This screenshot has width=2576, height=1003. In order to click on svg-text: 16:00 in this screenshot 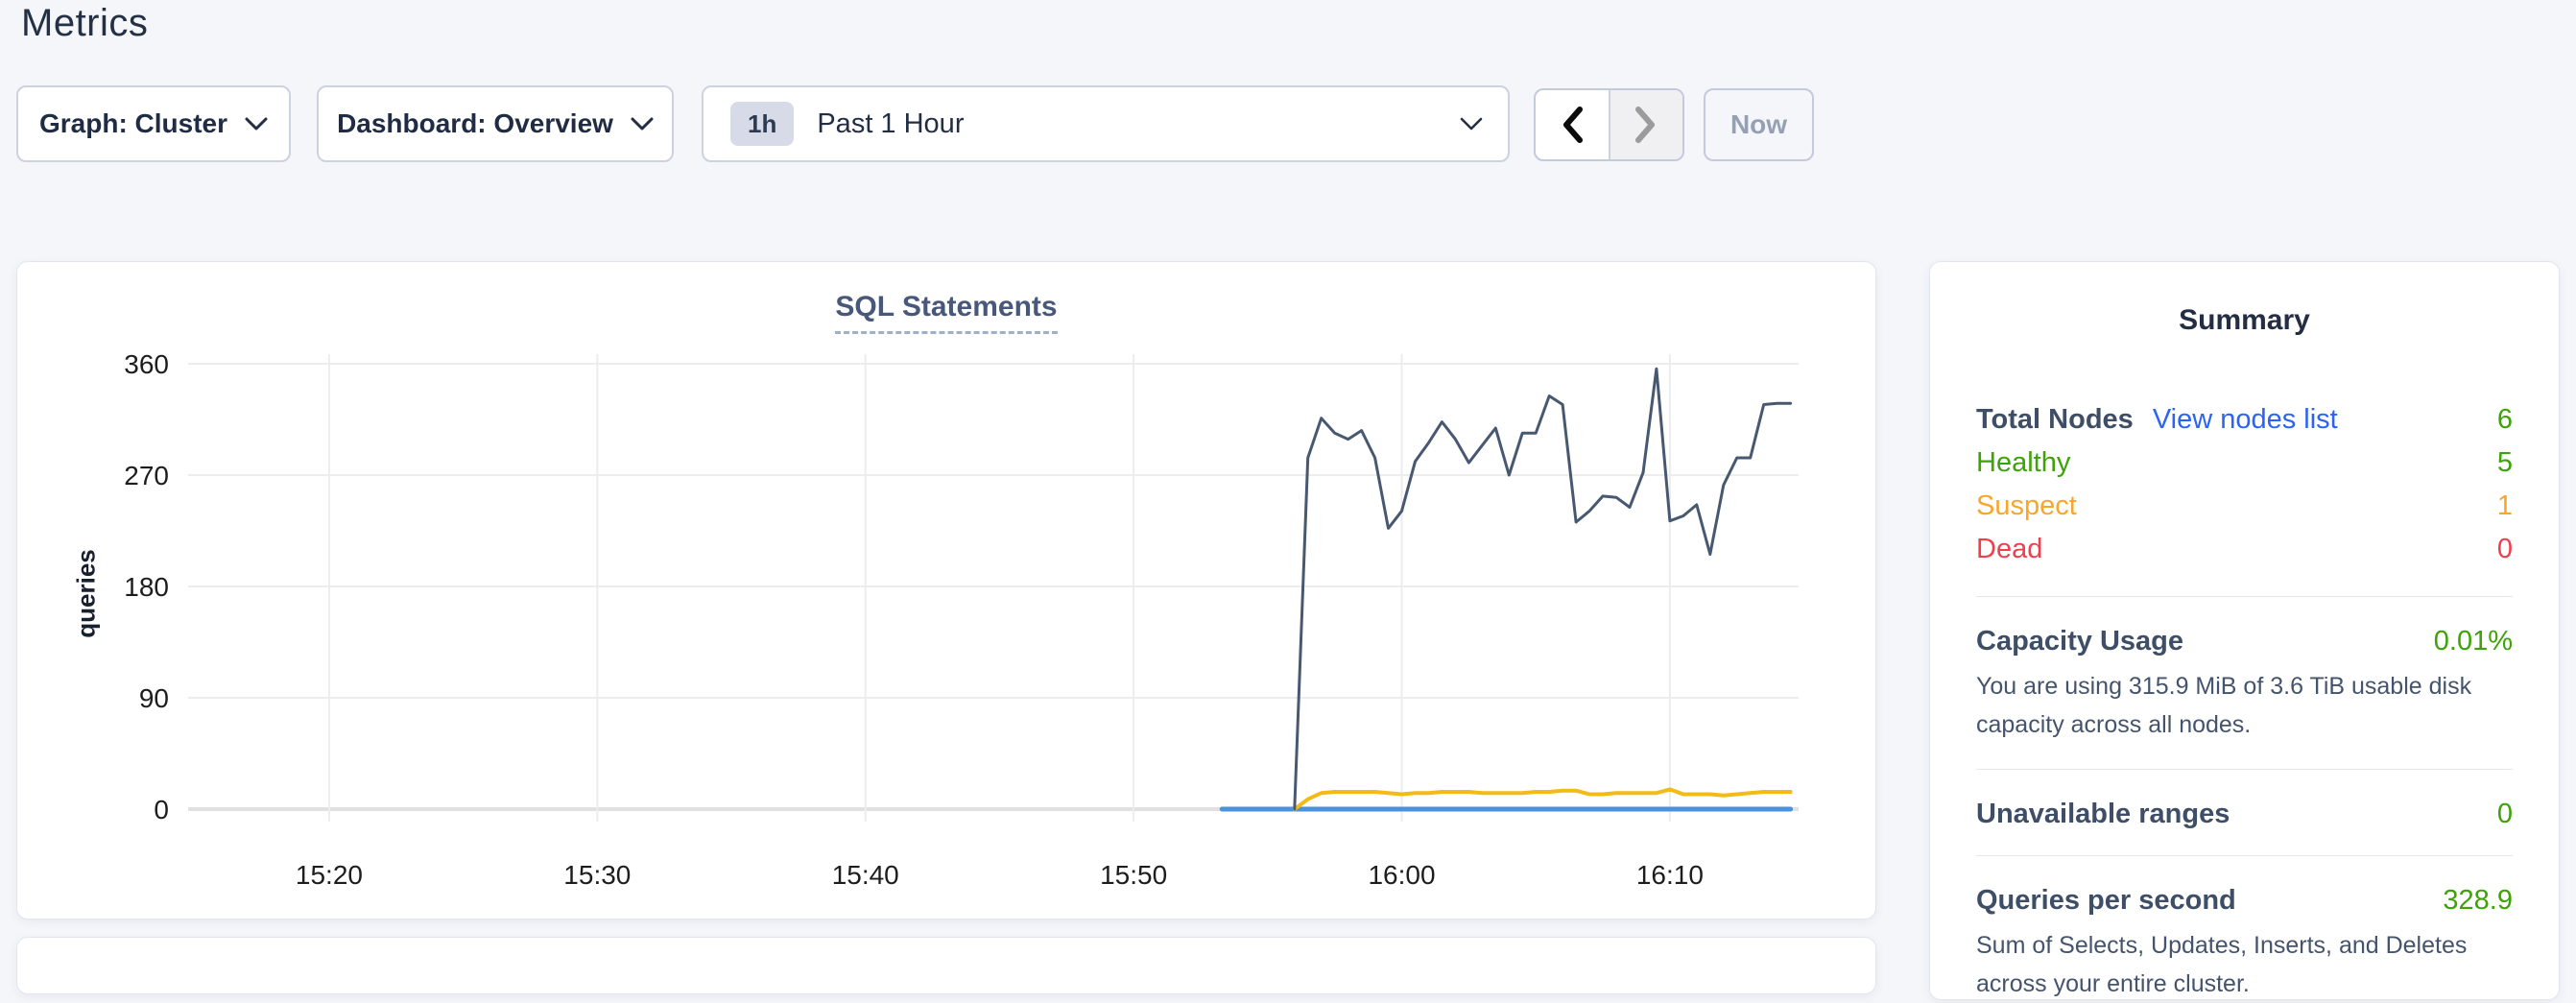, I will do `click(1401, 875)`.